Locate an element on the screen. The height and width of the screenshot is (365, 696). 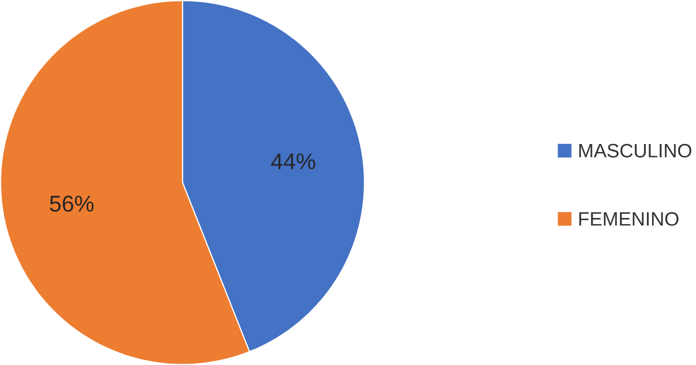
legend-label: MASCULINO is located at coordinates (635, 151).